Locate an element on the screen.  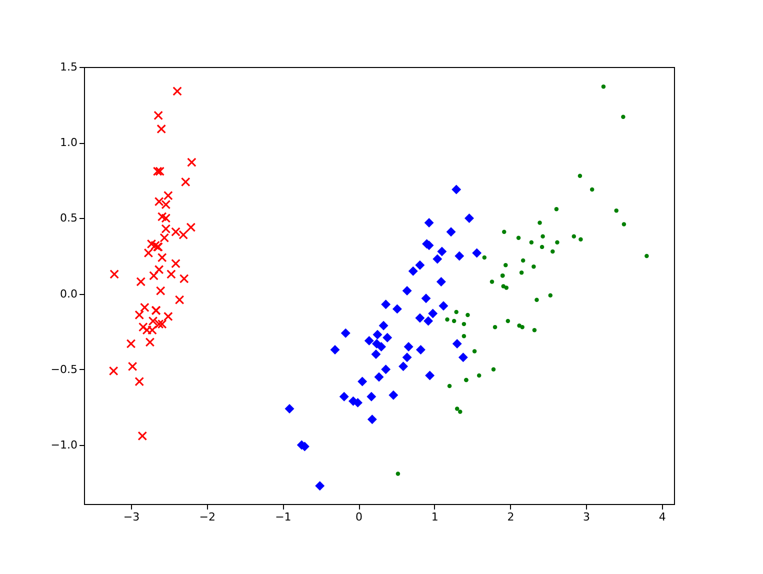
x-tick-label: −3 is located at coordinates (131, 517).